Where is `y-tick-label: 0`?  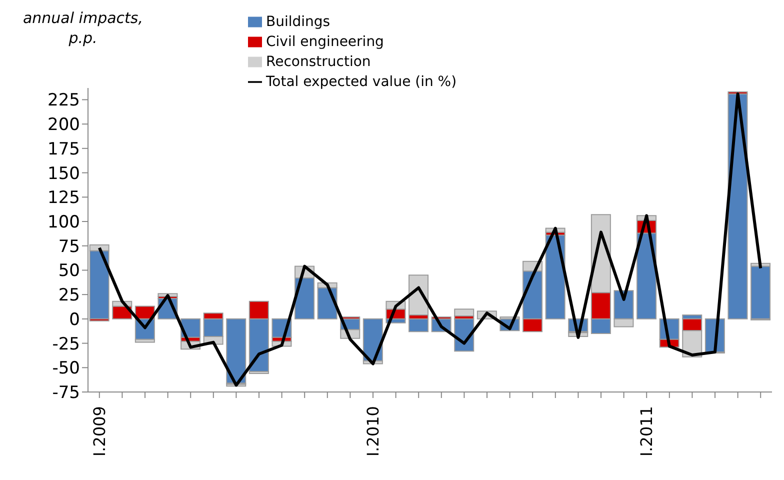
y-tick-label: 0 is located at coordinates (74, 320).